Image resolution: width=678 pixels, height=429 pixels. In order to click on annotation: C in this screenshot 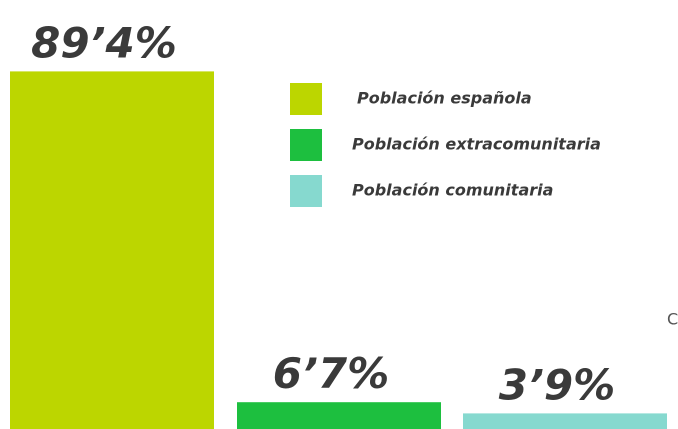, I will do `click(672, 319)`.